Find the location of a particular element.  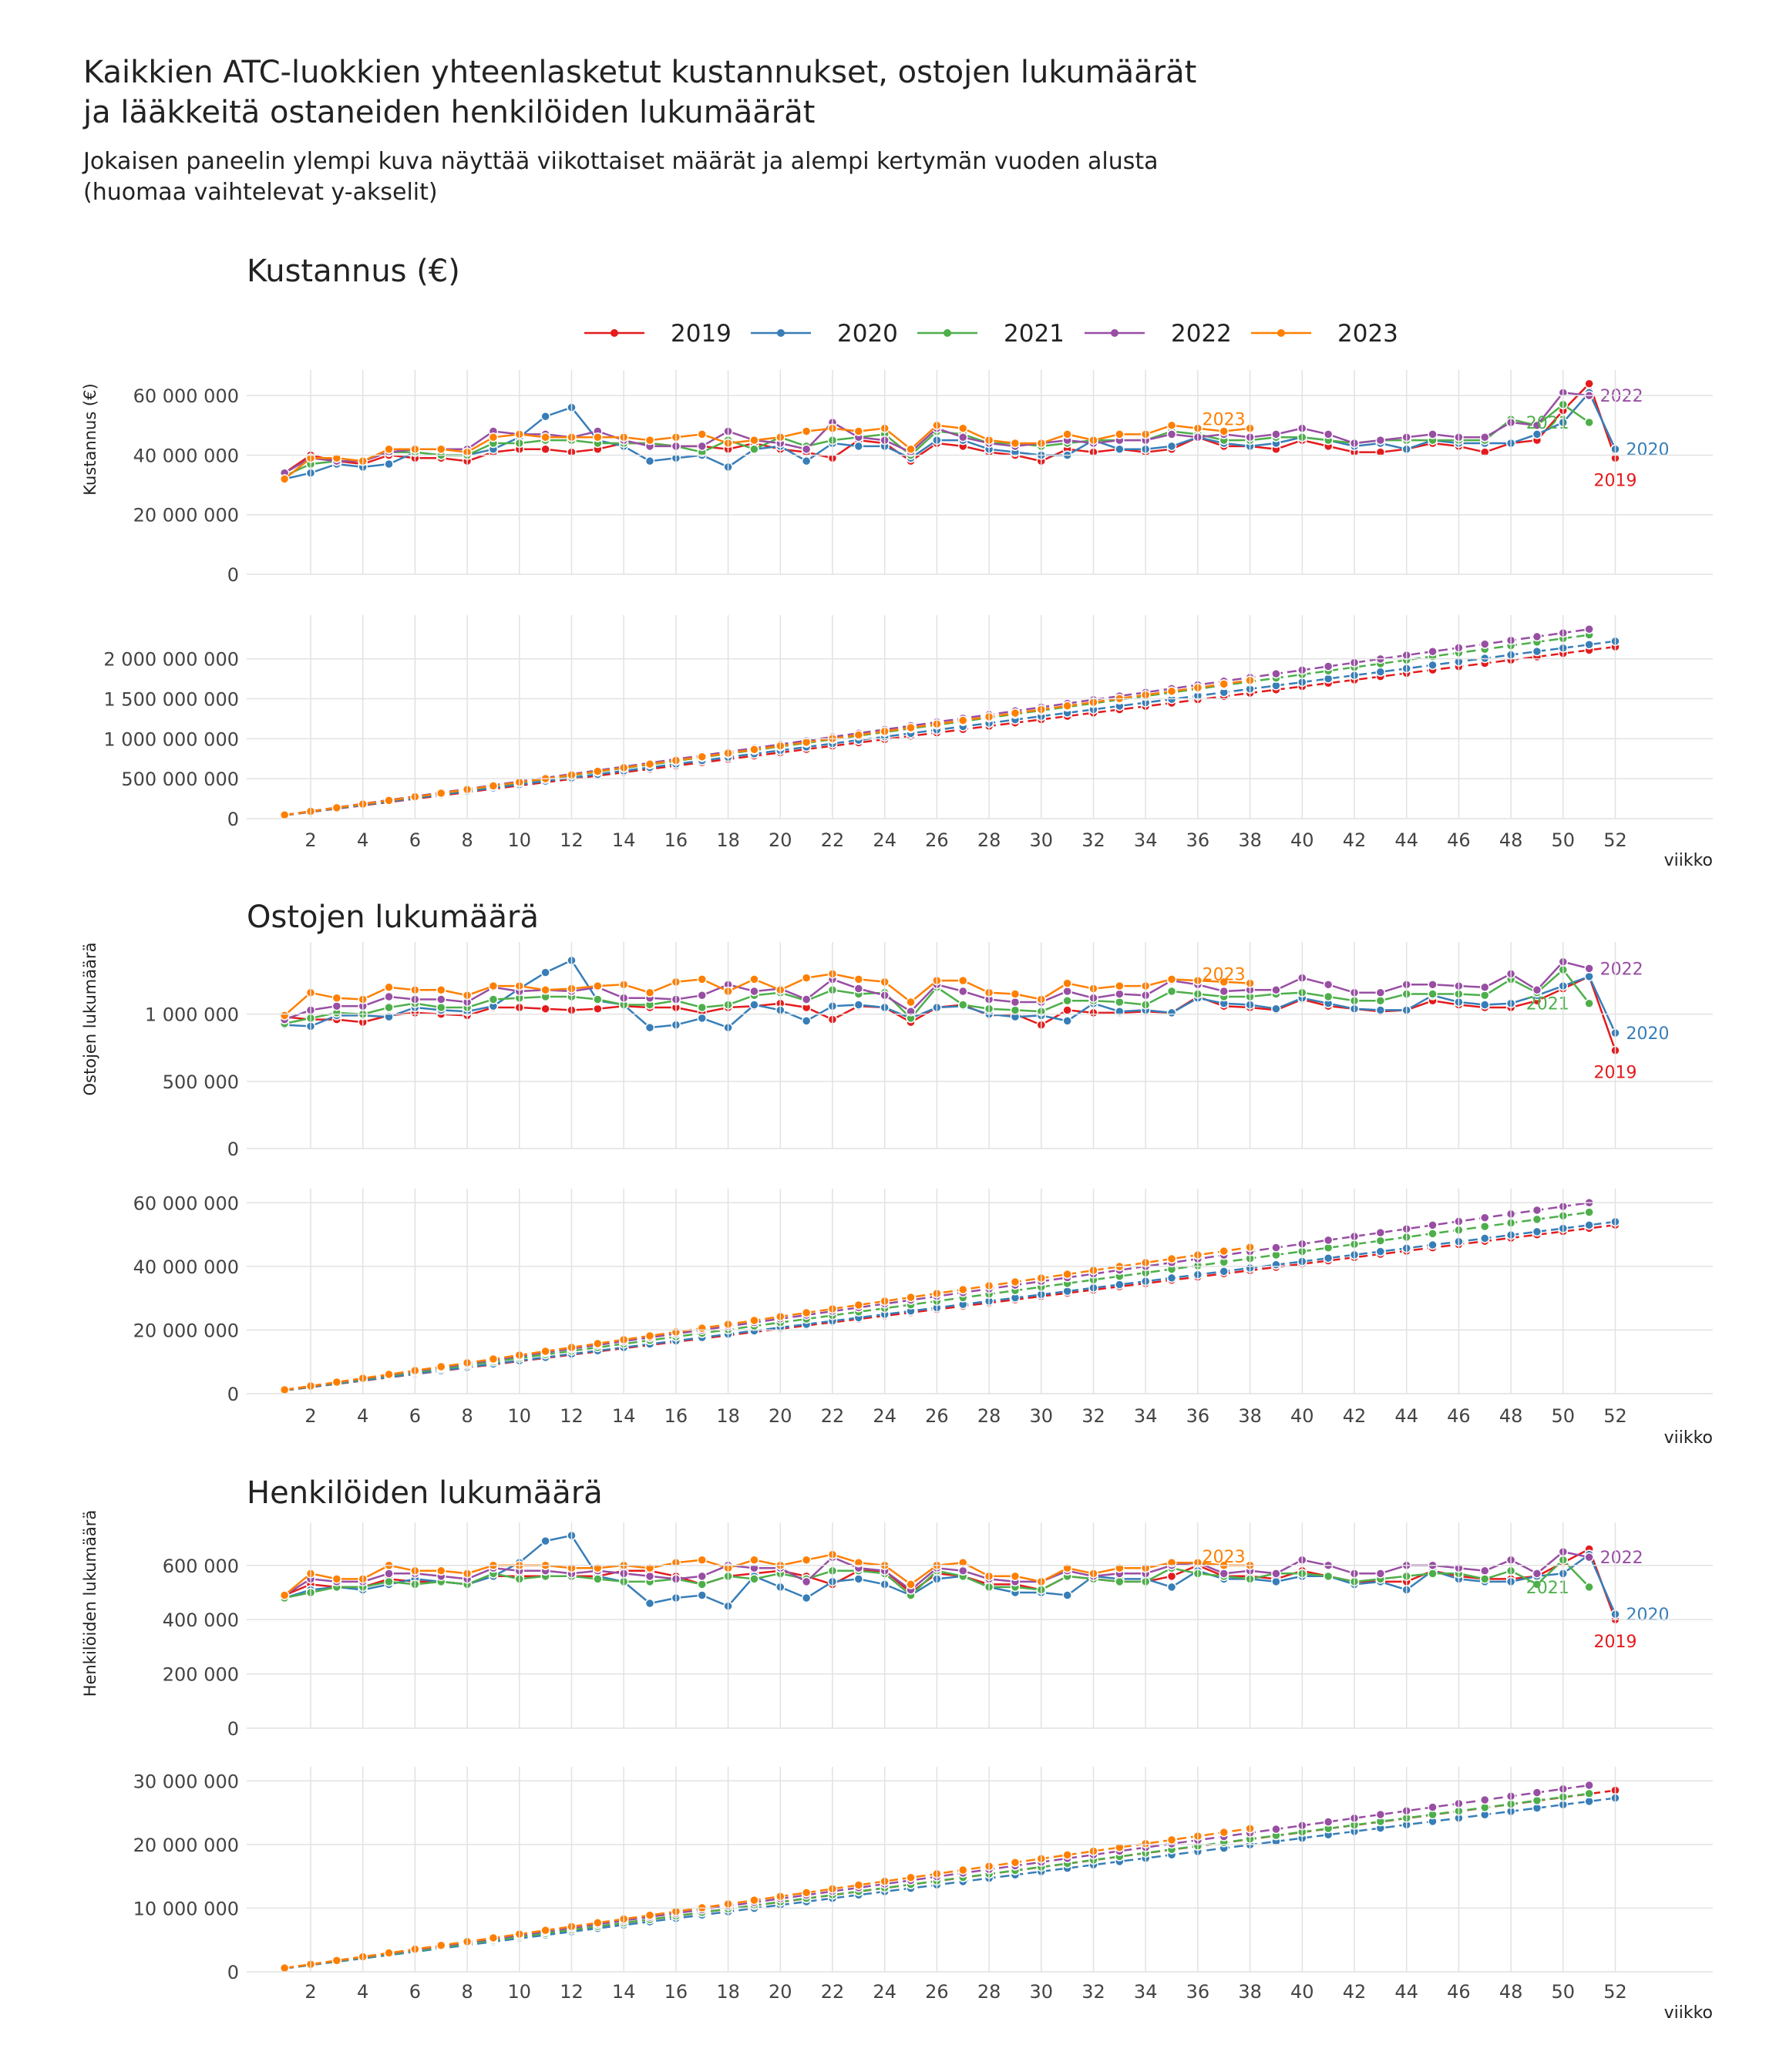

y-tick-label: 20 000 000 is located at coordinates (186, 1331).